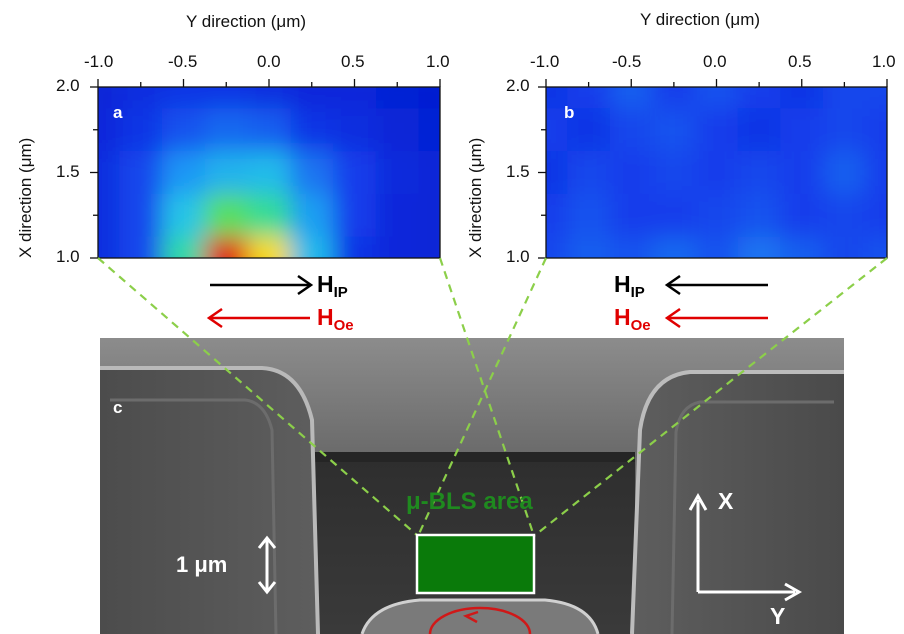 The image size is (904, 634). I want to click on panel-a-y-tick: 2.0, so click(68, 85).